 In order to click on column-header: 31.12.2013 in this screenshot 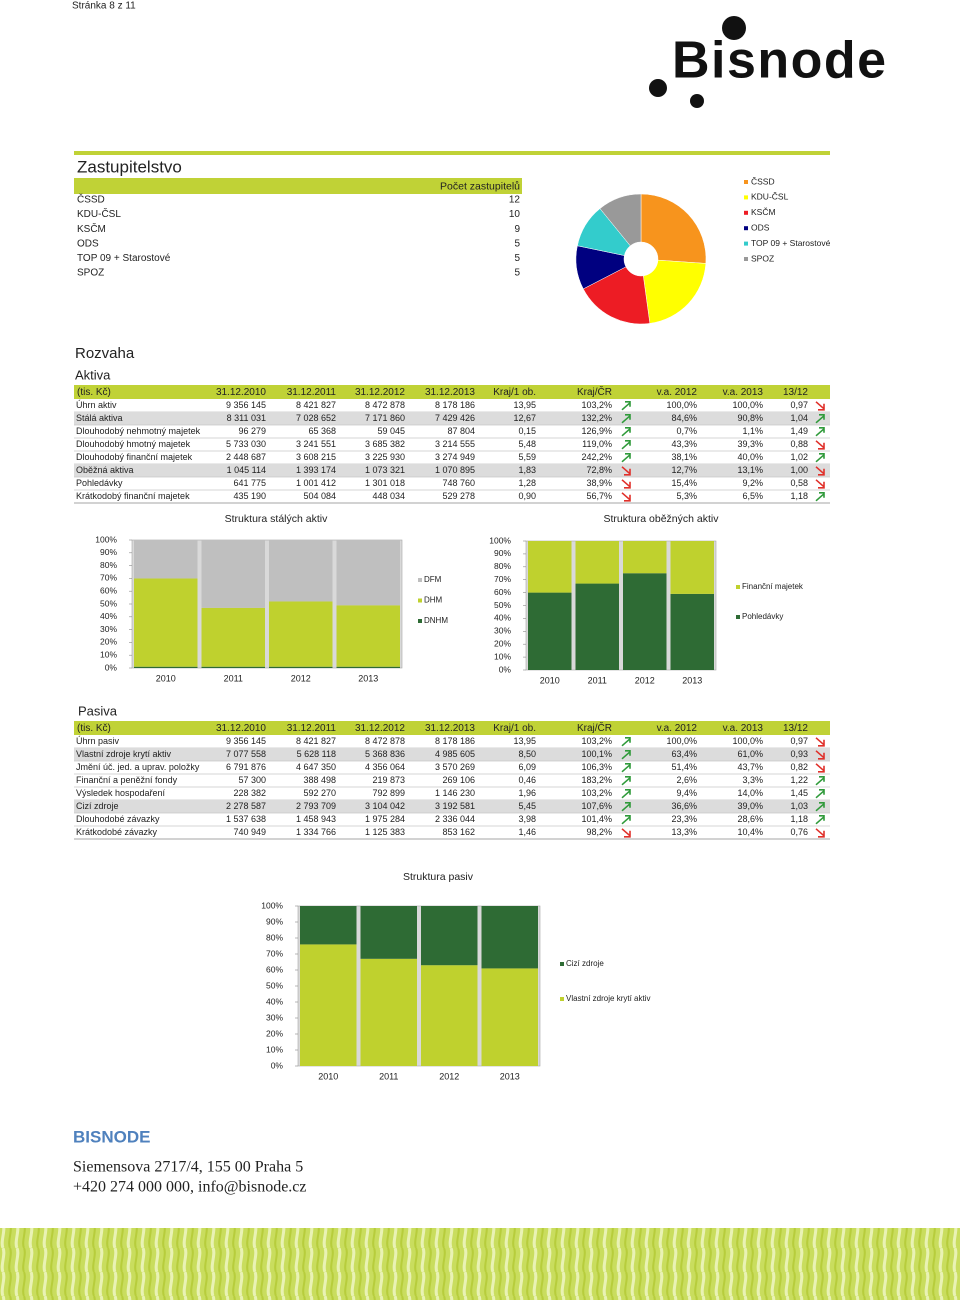, I will do `click(450, 392)`.